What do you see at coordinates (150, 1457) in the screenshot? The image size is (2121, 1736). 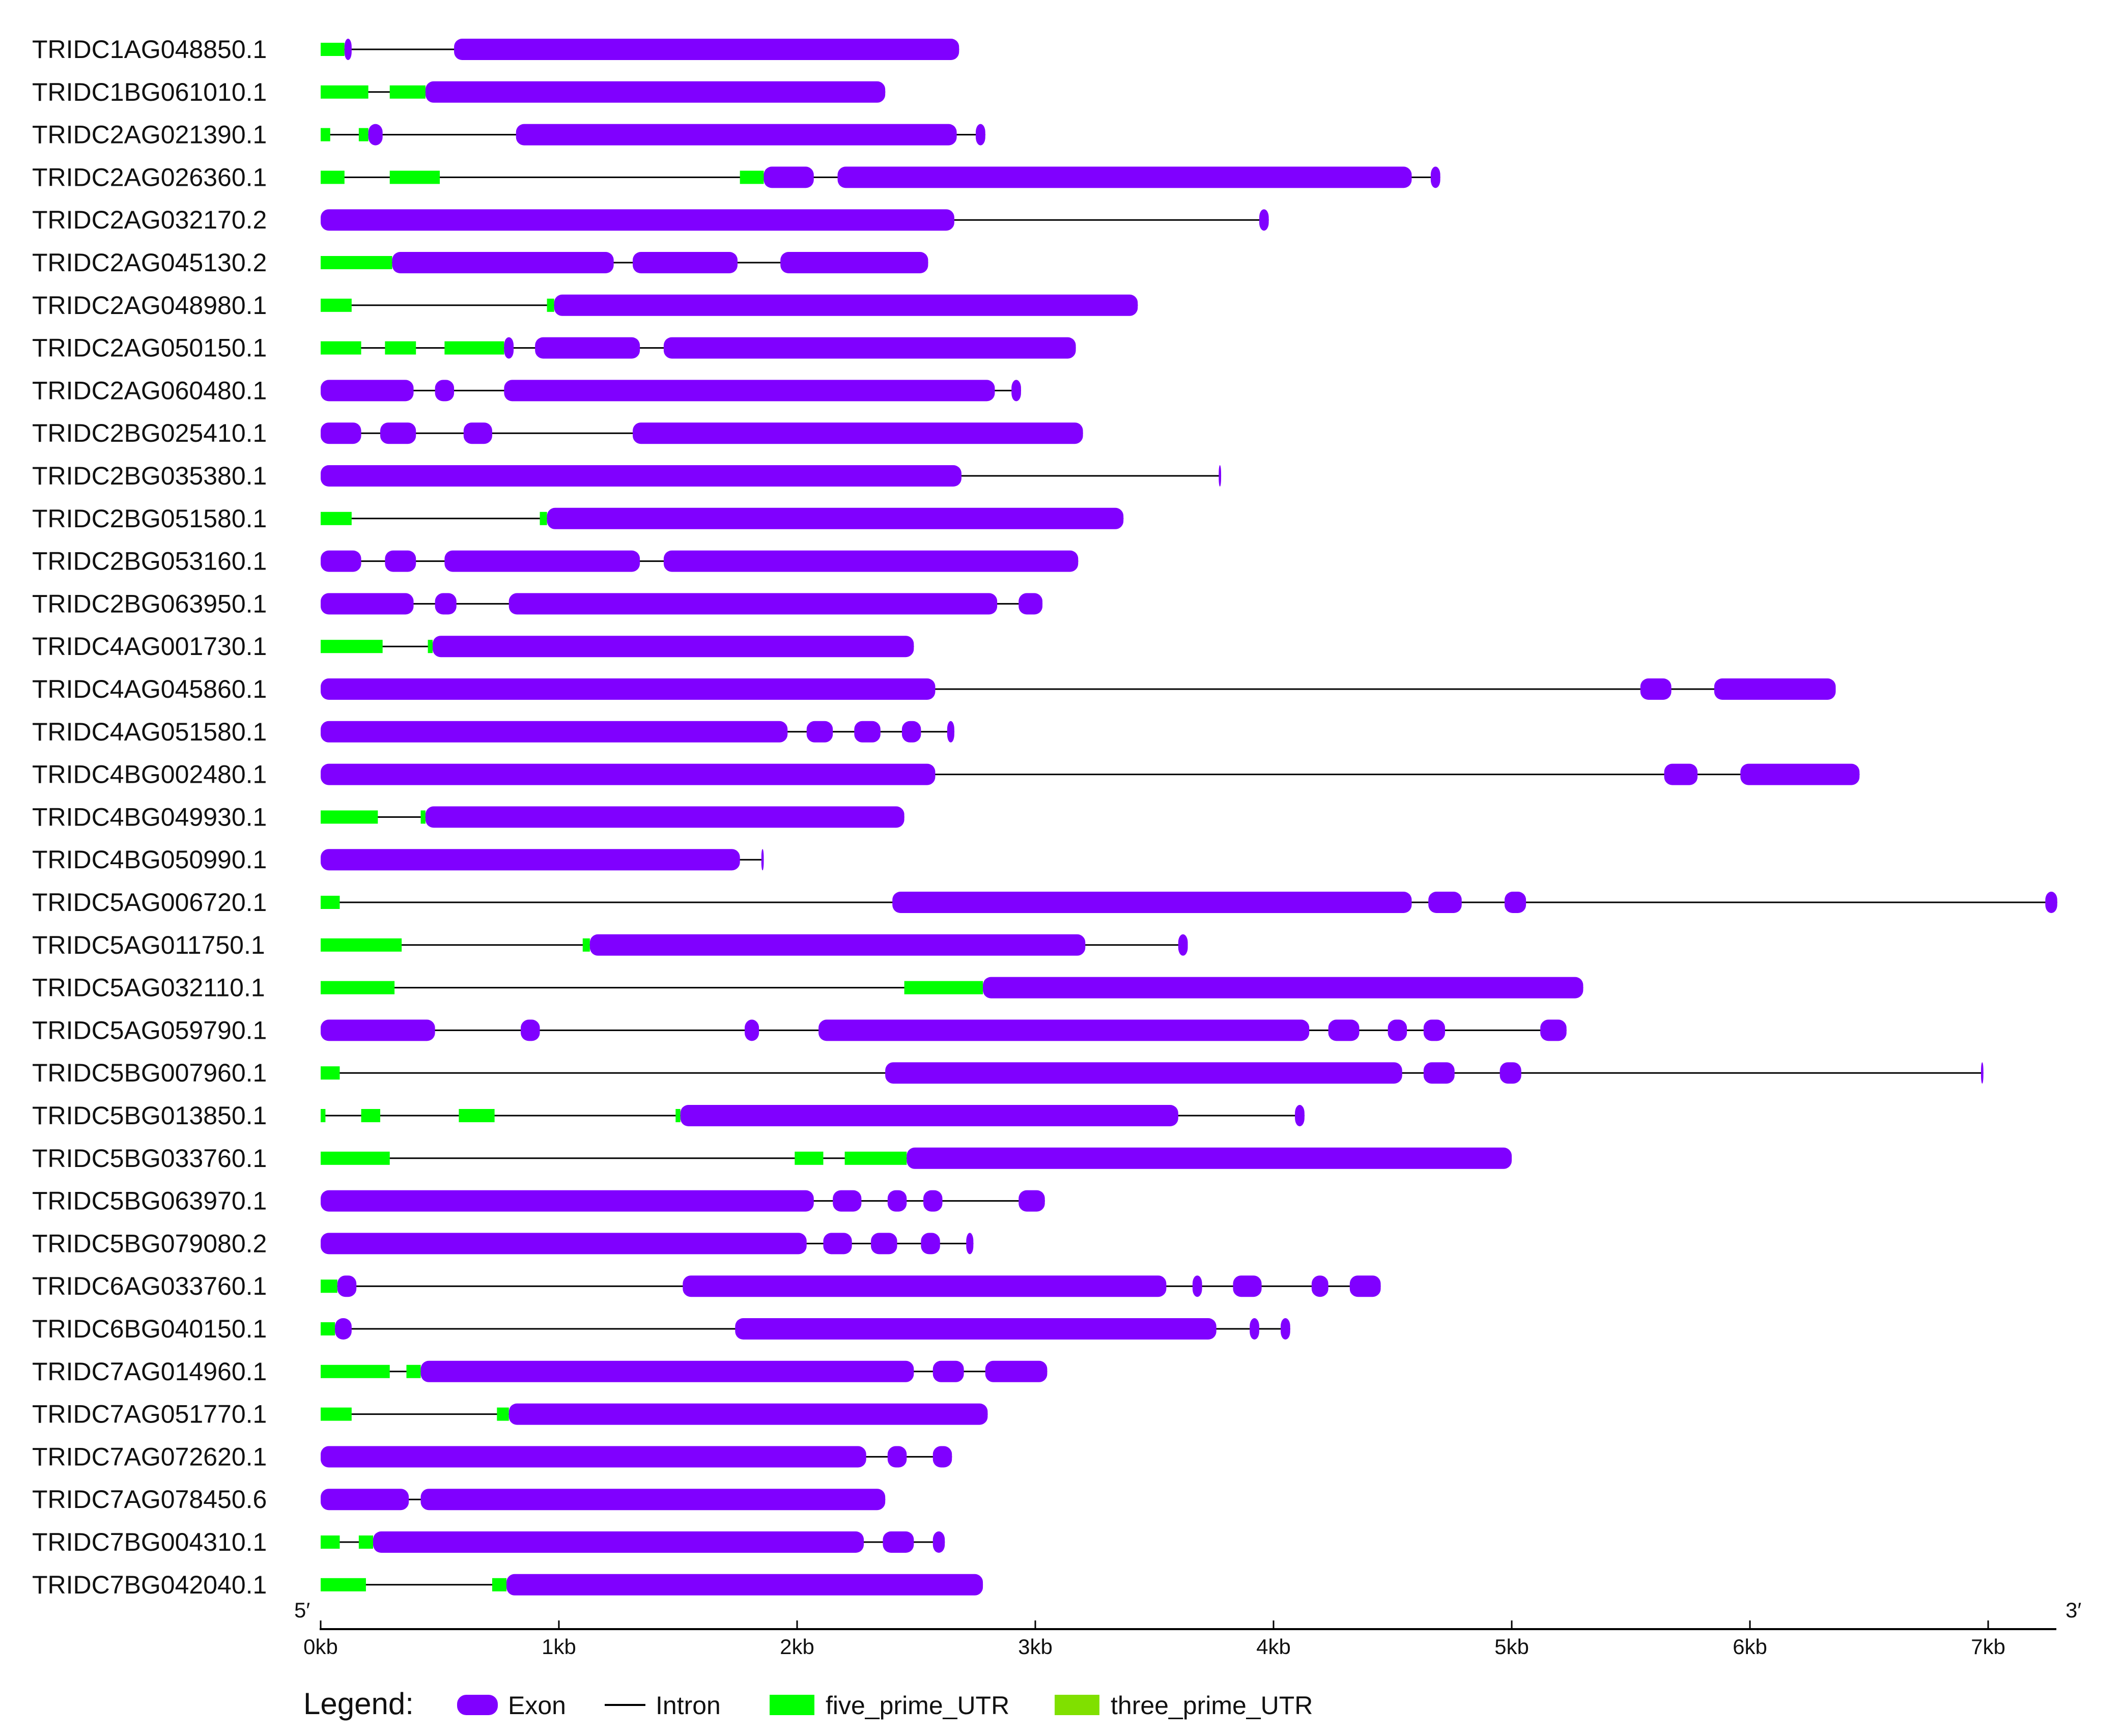 I see `gene-name-label: TRIDC7AG072620.1` at bounding box center [150, 1457].